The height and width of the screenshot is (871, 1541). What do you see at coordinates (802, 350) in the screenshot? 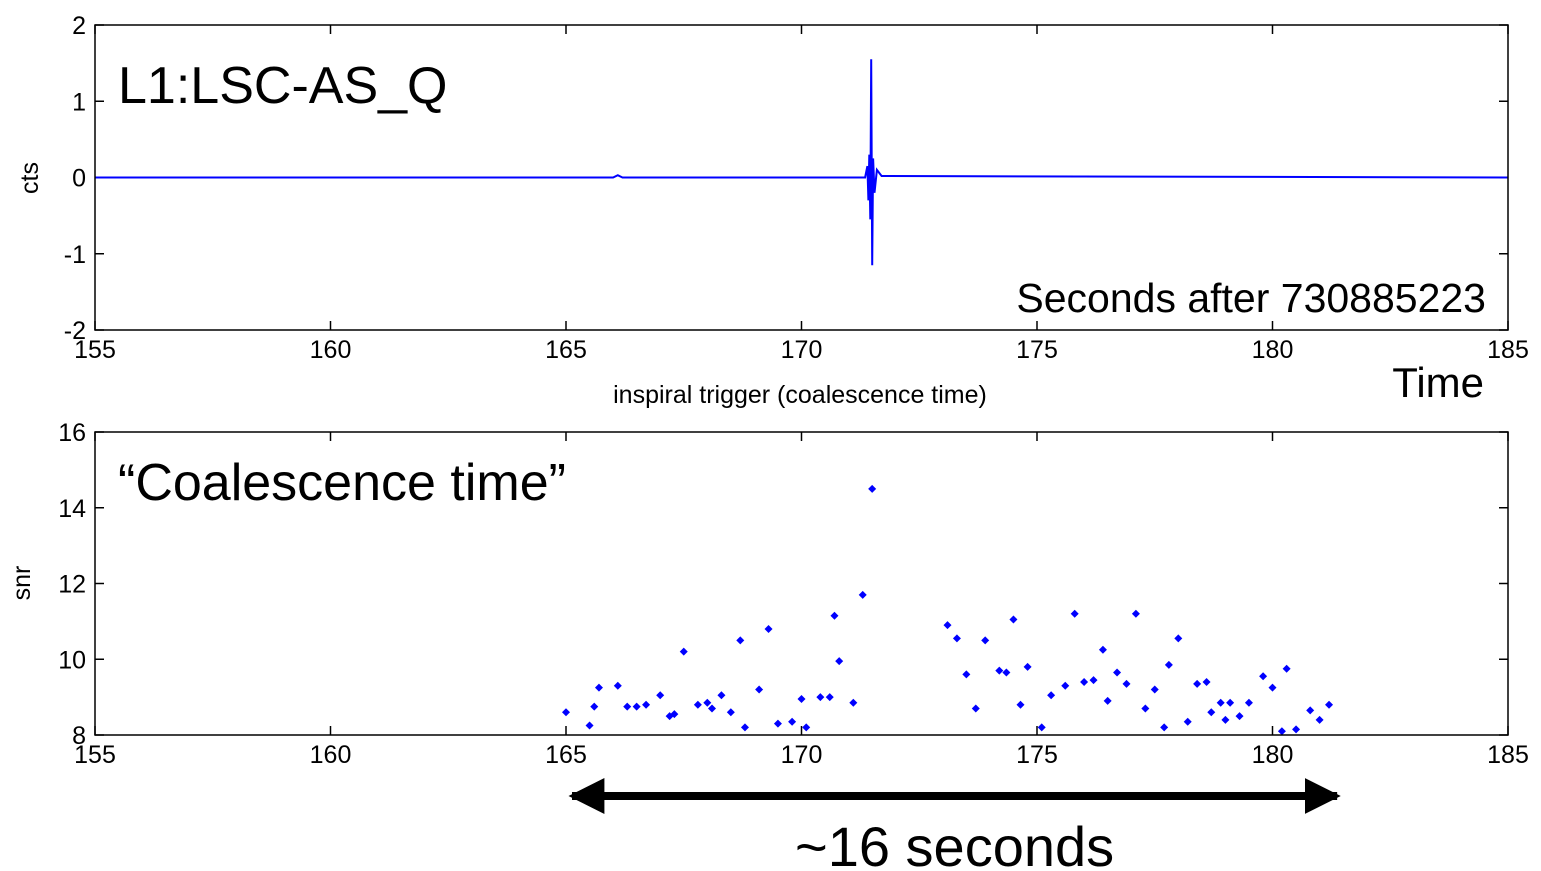
I see `top-xtick-label: 170` at bounding box center [802, 350].